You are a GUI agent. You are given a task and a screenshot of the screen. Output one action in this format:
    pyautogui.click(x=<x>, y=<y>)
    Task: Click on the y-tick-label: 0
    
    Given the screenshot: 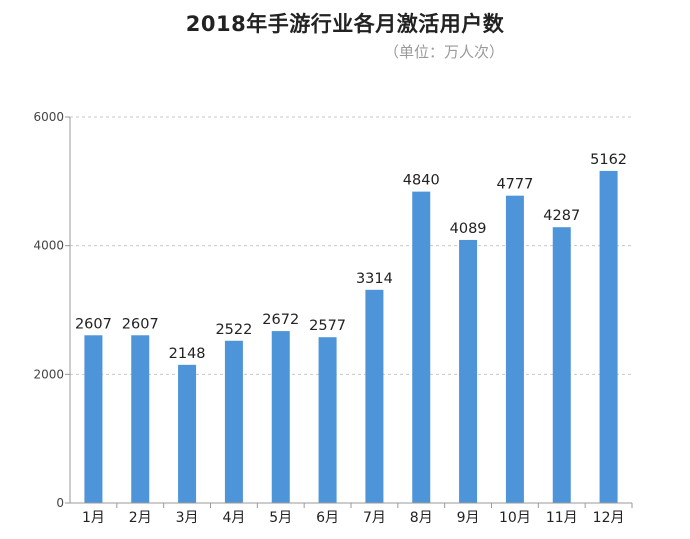 What is the action you would take?
    pyautogui.click(x=60, y=503)
    